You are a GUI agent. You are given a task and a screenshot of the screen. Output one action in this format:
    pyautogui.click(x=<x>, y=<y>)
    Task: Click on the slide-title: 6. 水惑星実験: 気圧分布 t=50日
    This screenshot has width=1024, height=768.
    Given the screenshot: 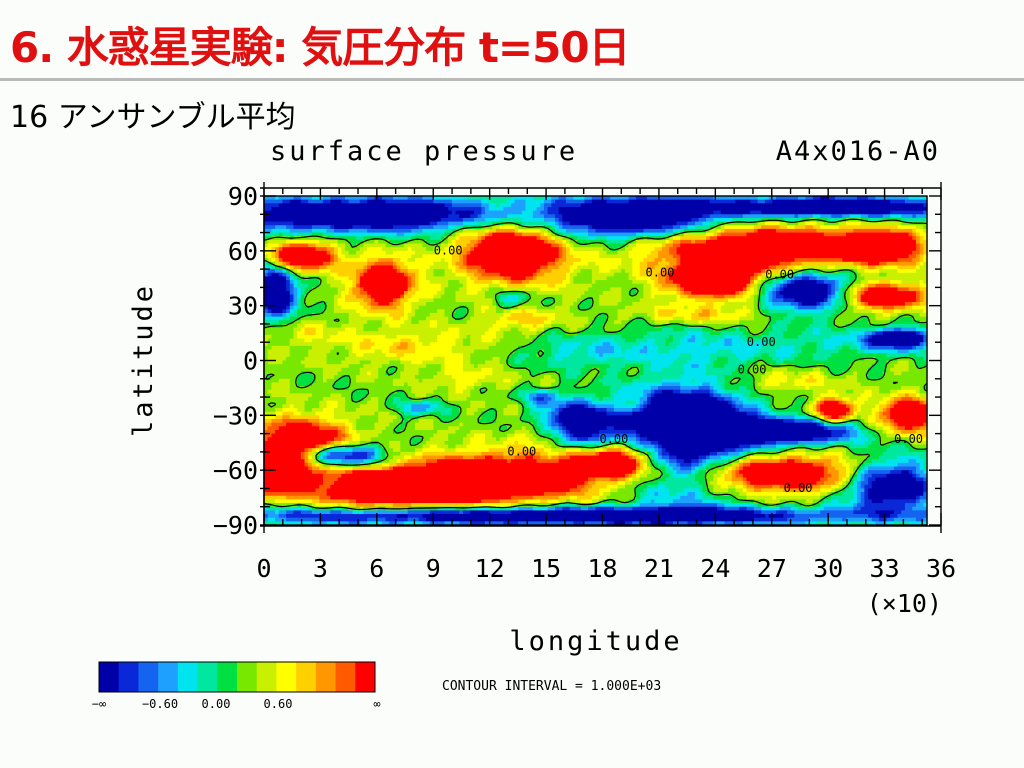 What is the action you would take?
    pyautogui.click(x=320, y=47)
    